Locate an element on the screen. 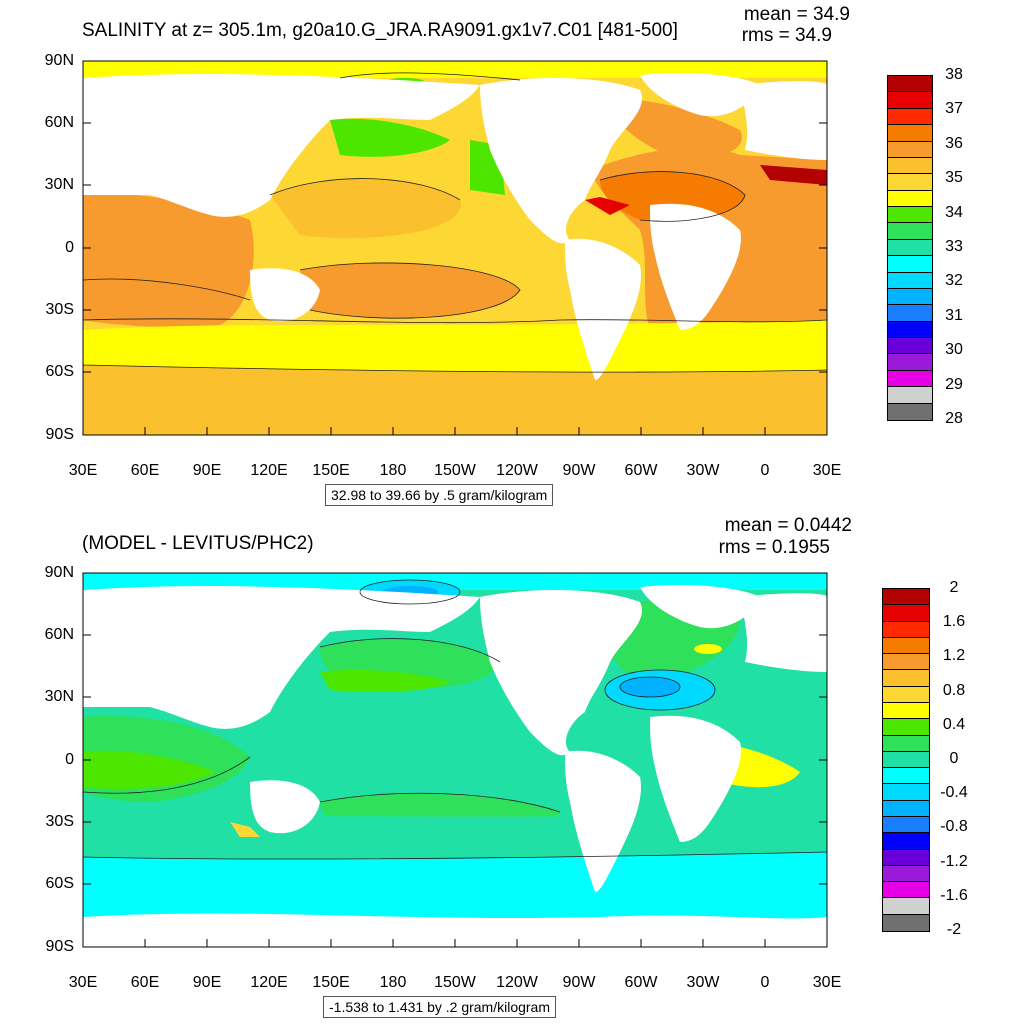  panel1-colorbar is located at coordinates (910, 248).